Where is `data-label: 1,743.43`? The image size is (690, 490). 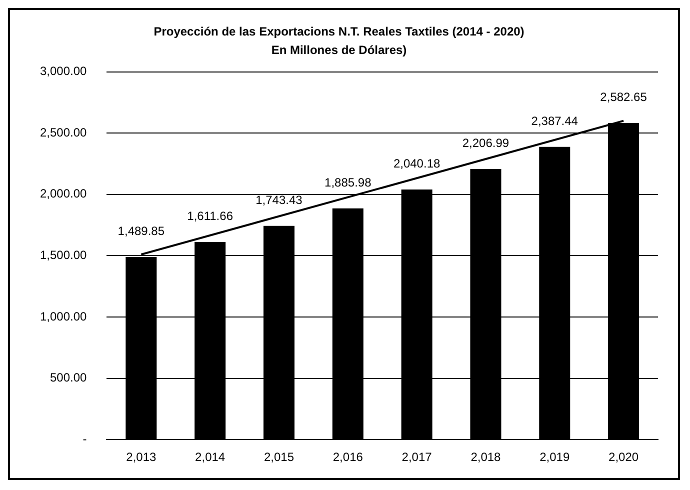
data-label: 1,743.43 is located at coordinates (279, 199).